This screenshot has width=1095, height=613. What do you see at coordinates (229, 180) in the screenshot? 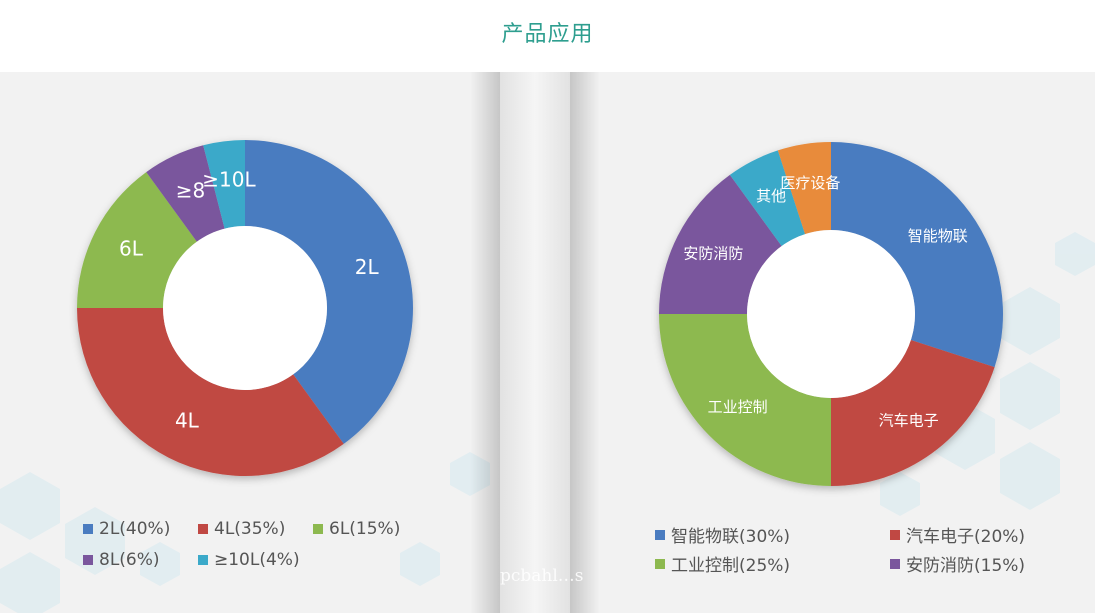
I see `slice-label-ge10l-4: ≥10L` at bounding box center [229, 180].